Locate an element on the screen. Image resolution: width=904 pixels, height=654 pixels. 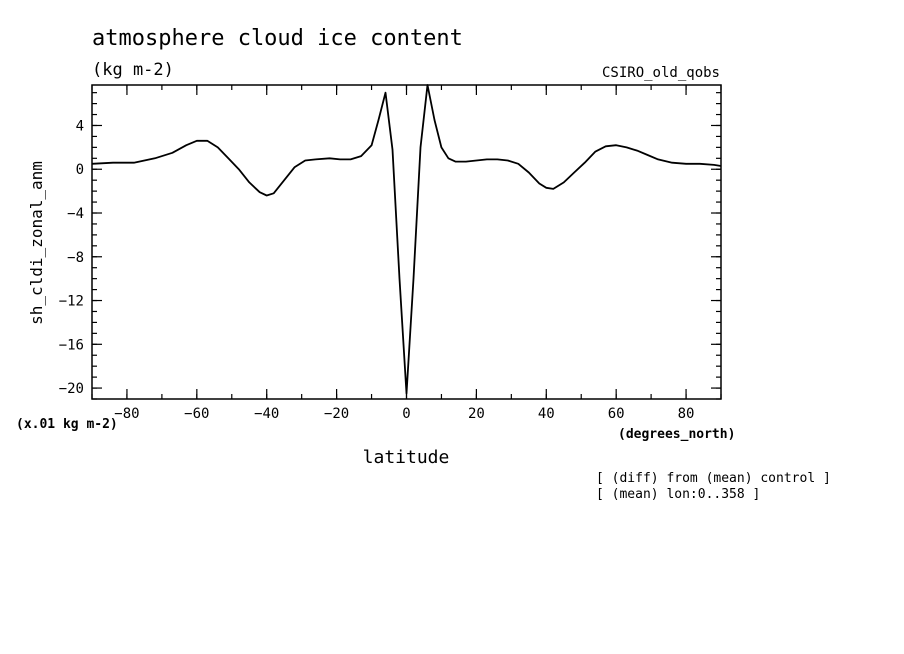
units-label: (kg m-2) is located at coordinates (133, 70).